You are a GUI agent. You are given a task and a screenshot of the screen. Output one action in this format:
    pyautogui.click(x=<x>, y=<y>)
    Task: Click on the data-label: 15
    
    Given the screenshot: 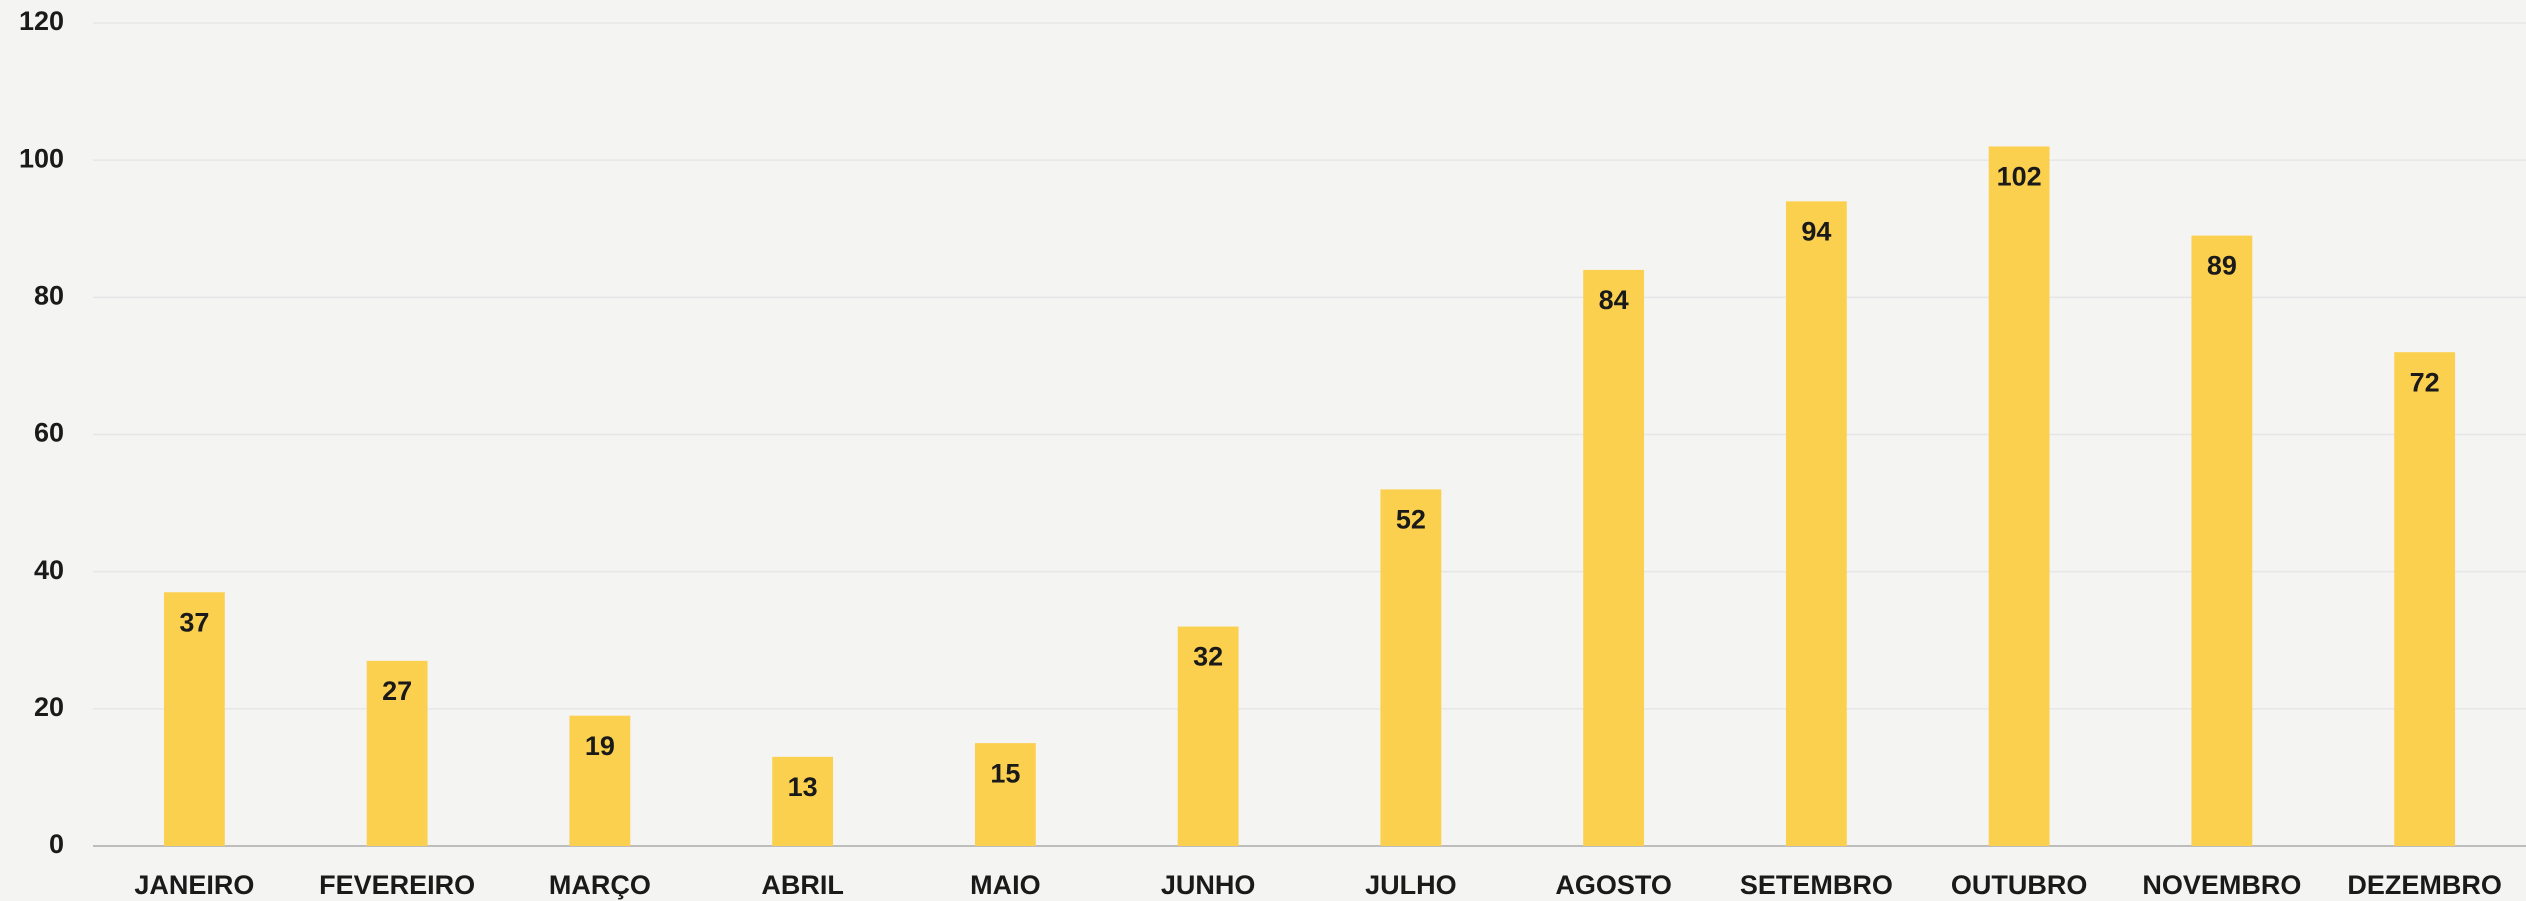 What is the action you would take?
    pyautogui.click(x=1005, y=773)
    